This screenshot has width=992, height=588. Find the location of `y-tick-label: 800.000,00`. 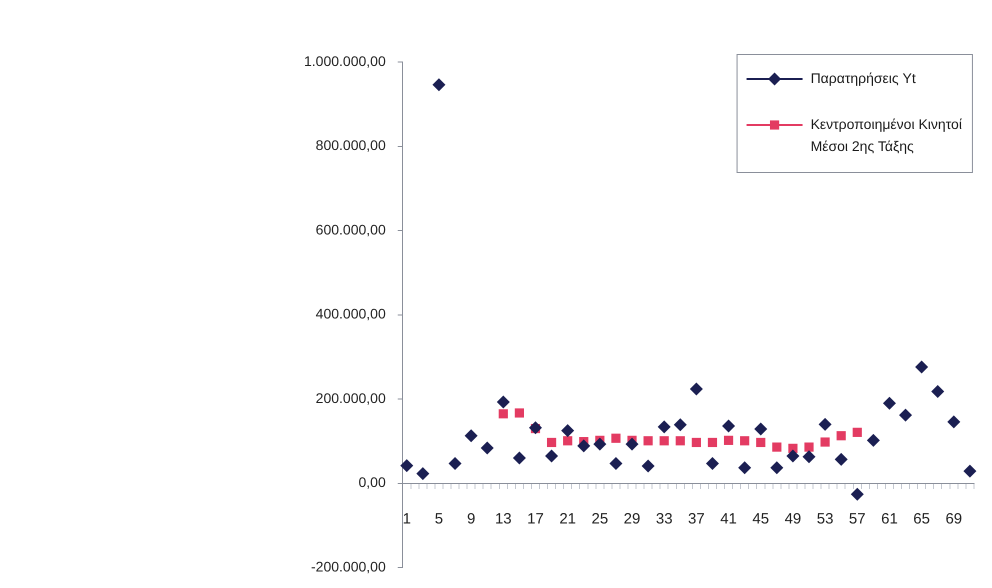

y-tick-label: 800.000,00 is located at coordinates (351, 145).